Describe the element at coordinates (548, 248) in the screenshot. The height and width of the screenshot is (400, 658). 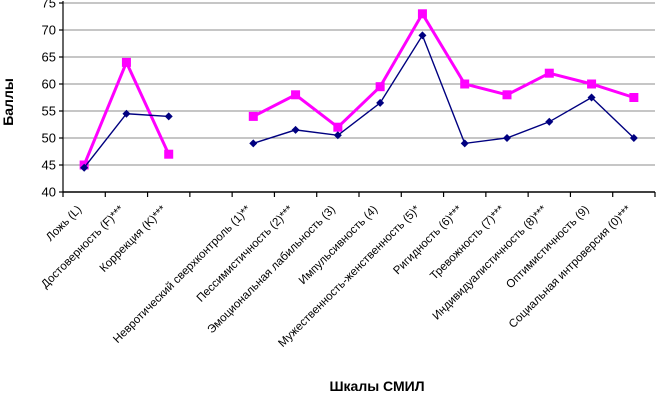
I see `x-category-label: Оптимистичность (9)` at that location.